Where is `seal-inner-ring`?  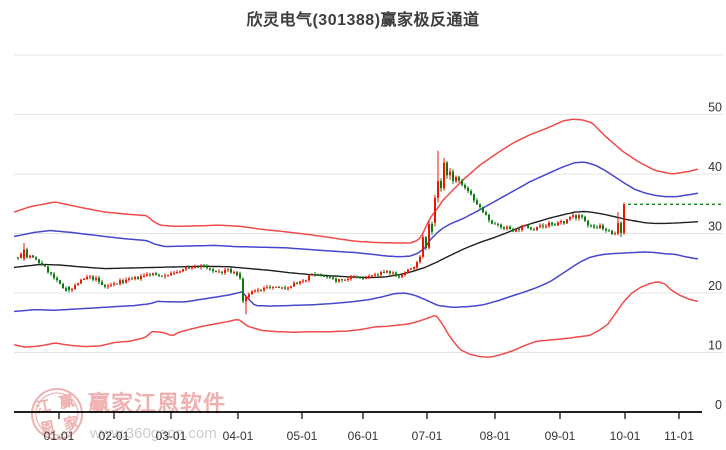 seal-inner-ring is located at coordinates (57, 414).